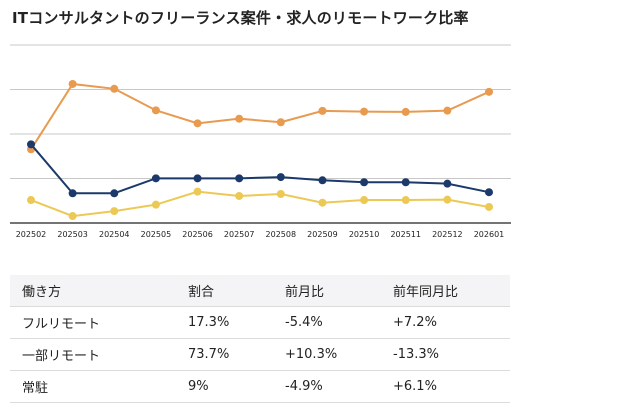 This screenshot has height=416, width=624. Describe the element at coordinates (364, 234) in the screenshot. I see `x-tick-label: 202510` at that location.